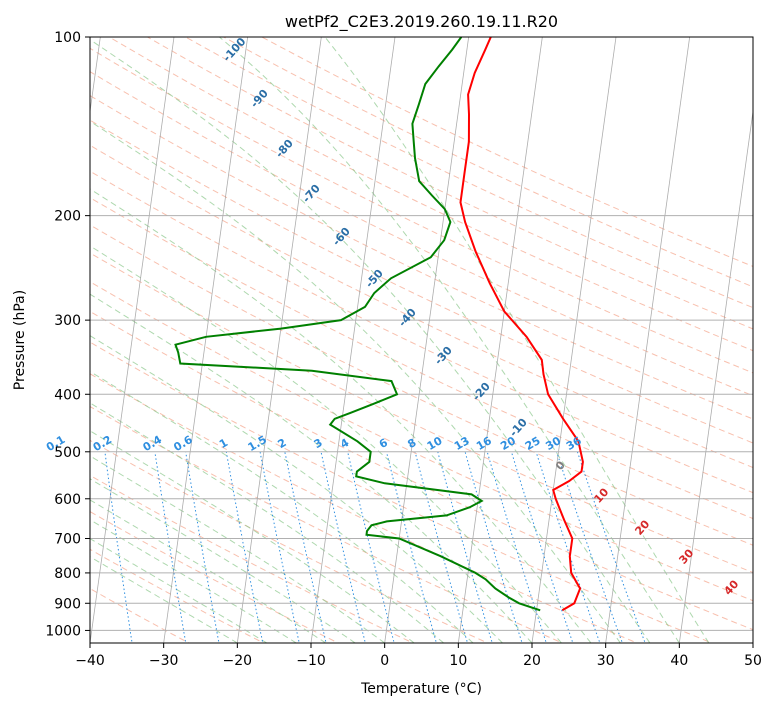 The width and height of the screenshot is (775, 708). Describe the element at coordinates (183, 443) in the screenshot. I see `mixing-ratio-label: 0.6` at that location.